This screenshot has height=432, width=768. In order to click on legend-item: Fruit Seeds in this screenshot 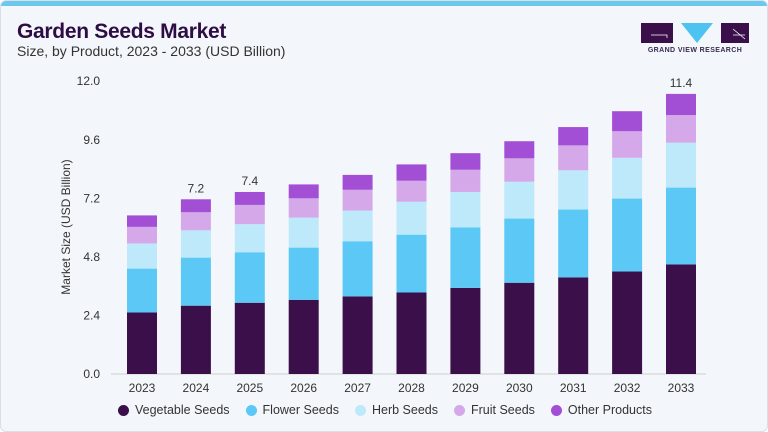, I will do `click(494, 410)`.